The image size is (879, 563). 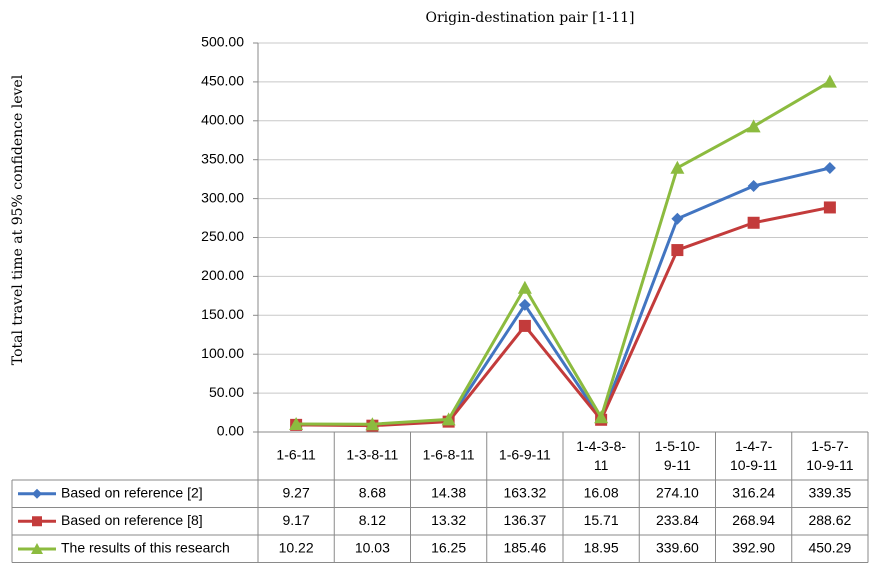 What do you see at coordinates (448, 492) in the screenshot?
I see `table-value: 14.38` at bounding box center [448, 492].